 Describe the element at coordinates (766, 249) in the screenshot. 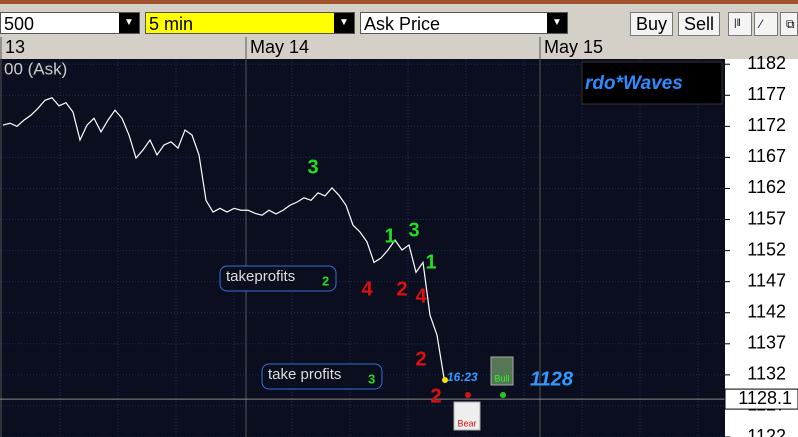

I see `y-tick-label: 1152` at that location.